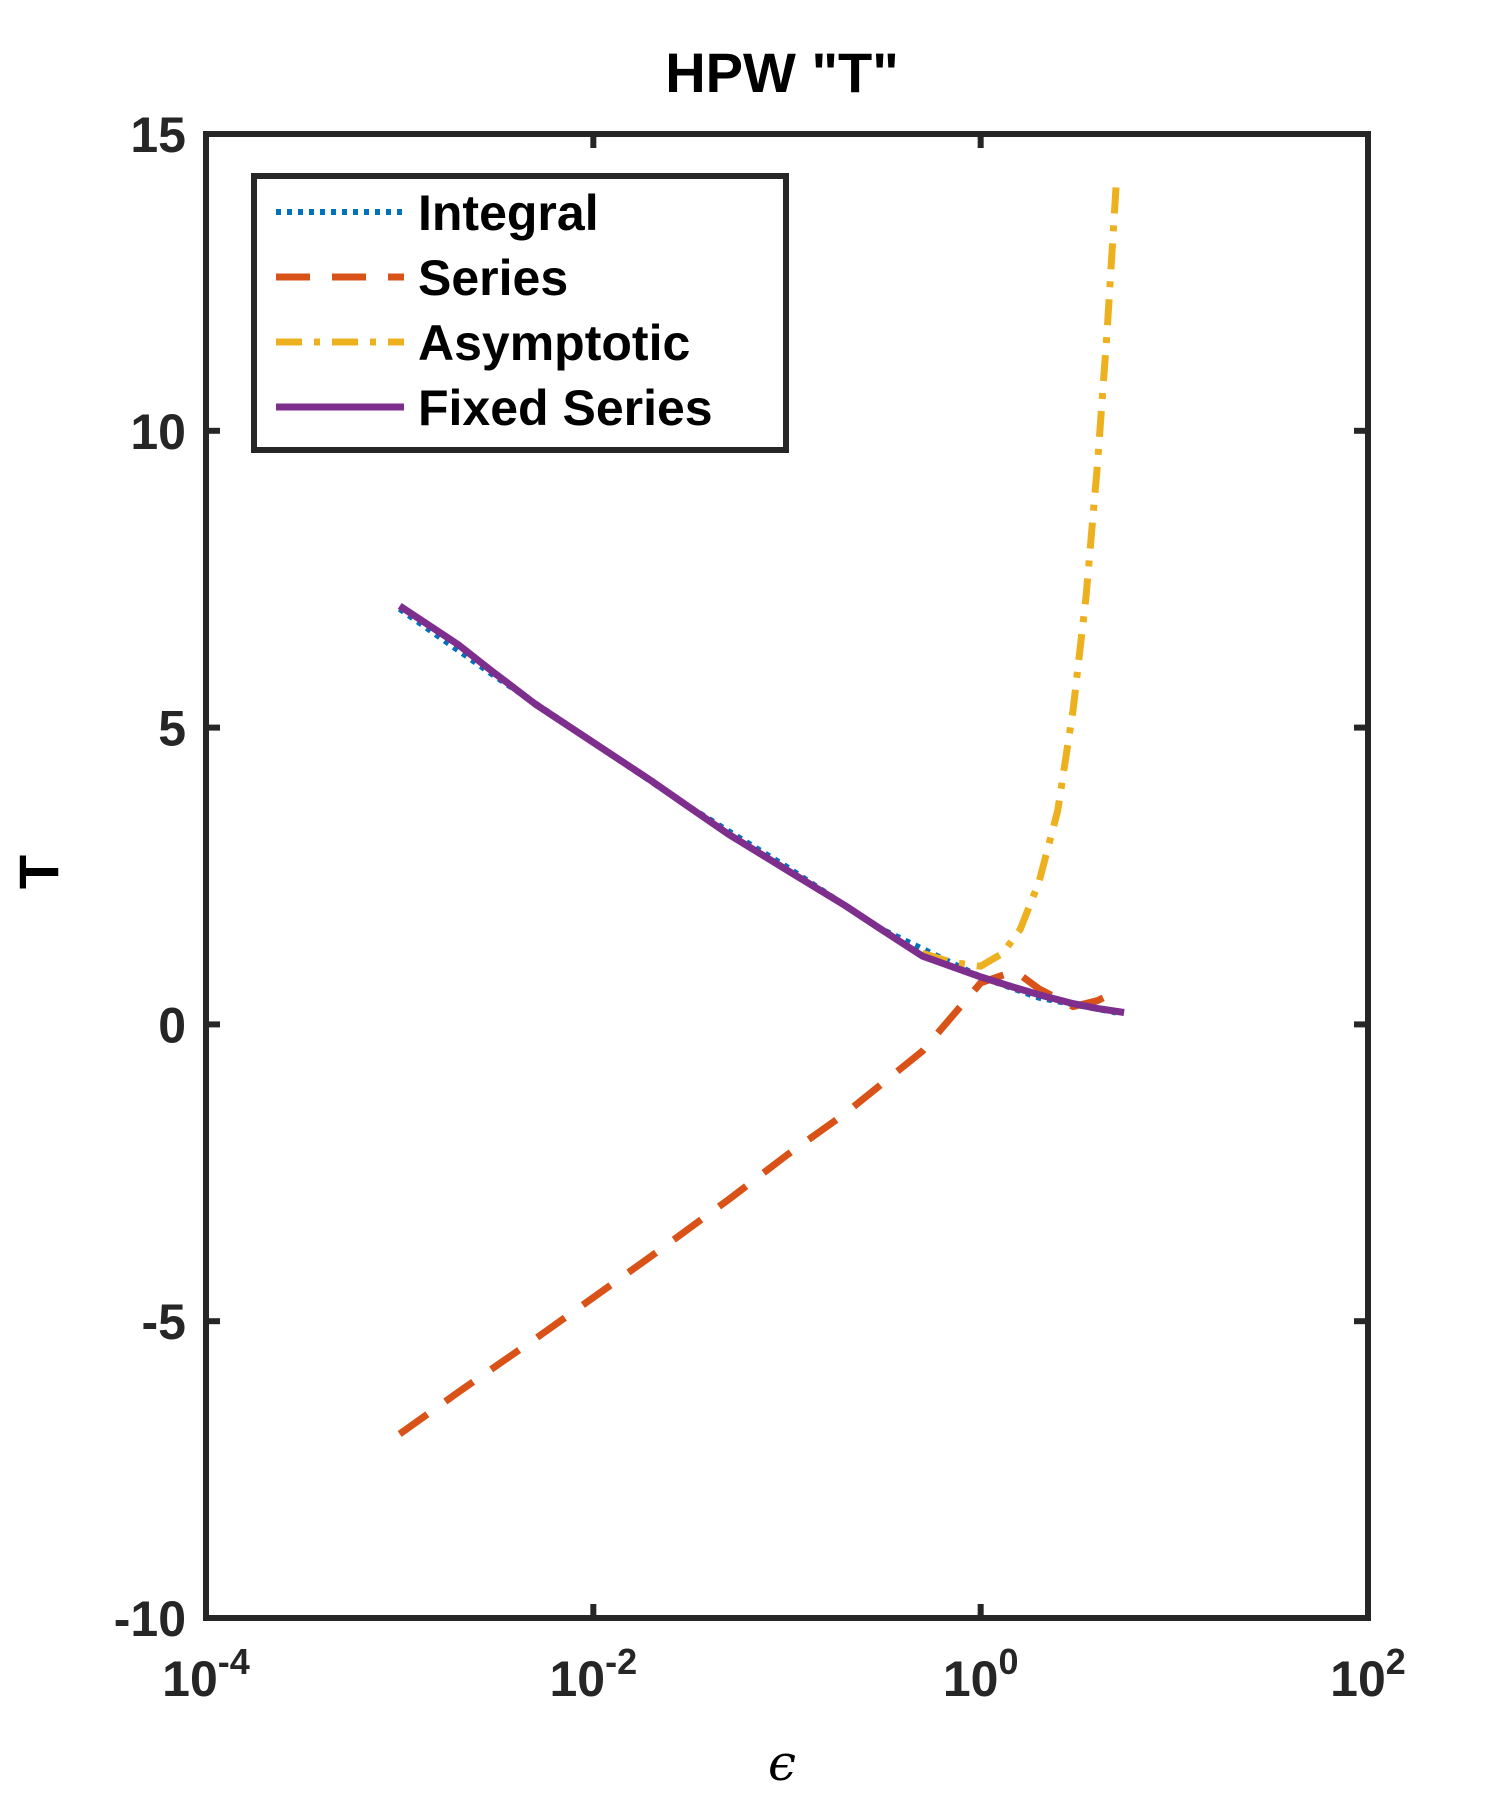 The height and width of the screenshot is (1800, 1500). I want to click on legend-label-asymptotic: Asymptotic, so click(554, 343).